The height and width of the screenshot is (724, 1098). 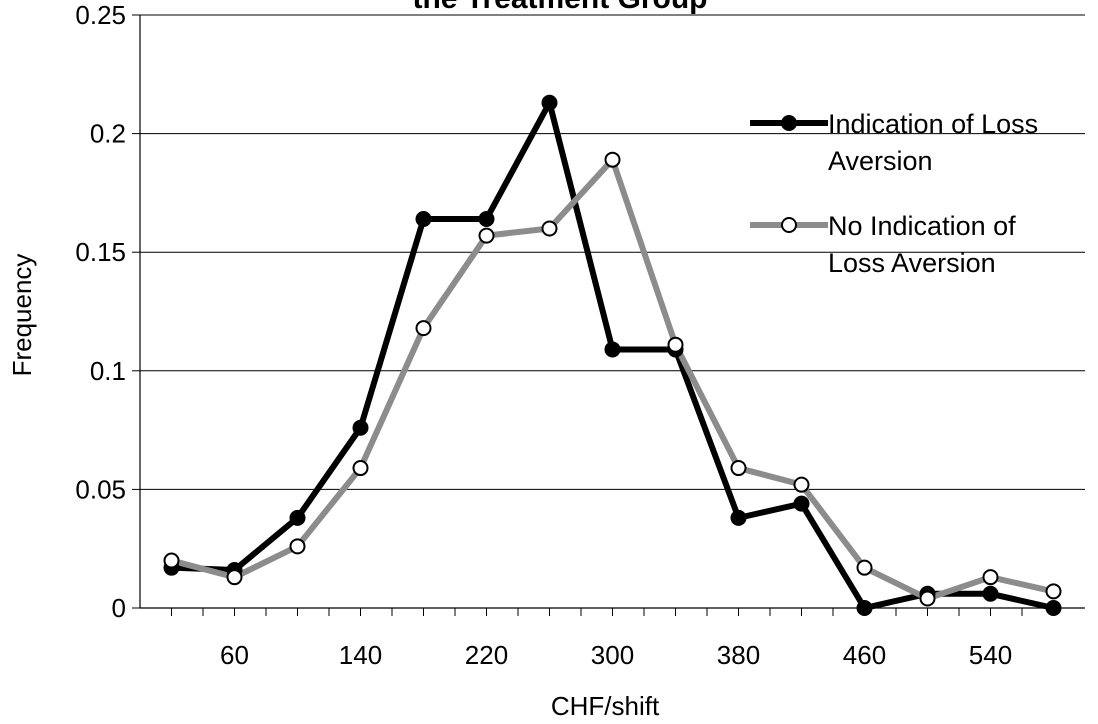 What do you see at coordinates (864, 655) in the screenshot?
I see `x-tick-label: 460` at bounding box center [864, 655].